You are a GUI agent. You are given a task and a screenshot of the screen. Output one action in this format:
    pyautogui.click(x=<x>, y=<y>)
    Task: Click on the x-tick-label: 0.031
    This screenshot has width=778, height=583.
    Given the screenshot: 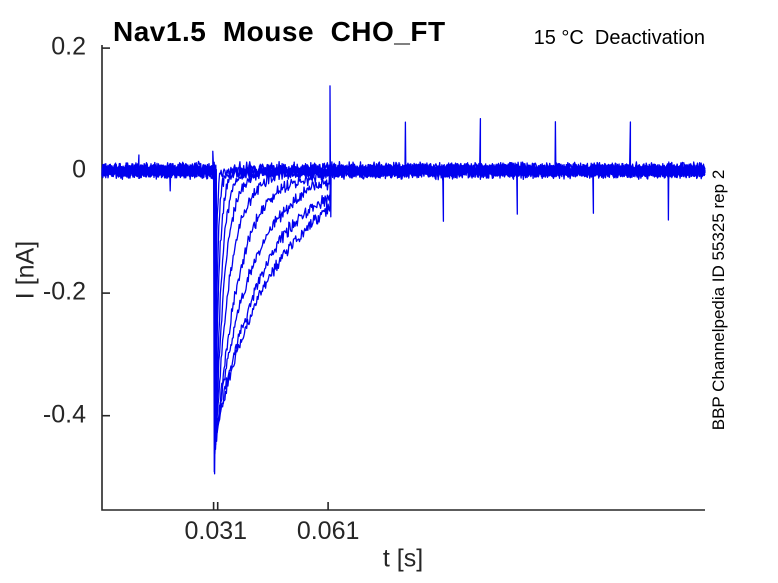 What is the action you would take?
    pyautogui.click(x=216, y=531)
    